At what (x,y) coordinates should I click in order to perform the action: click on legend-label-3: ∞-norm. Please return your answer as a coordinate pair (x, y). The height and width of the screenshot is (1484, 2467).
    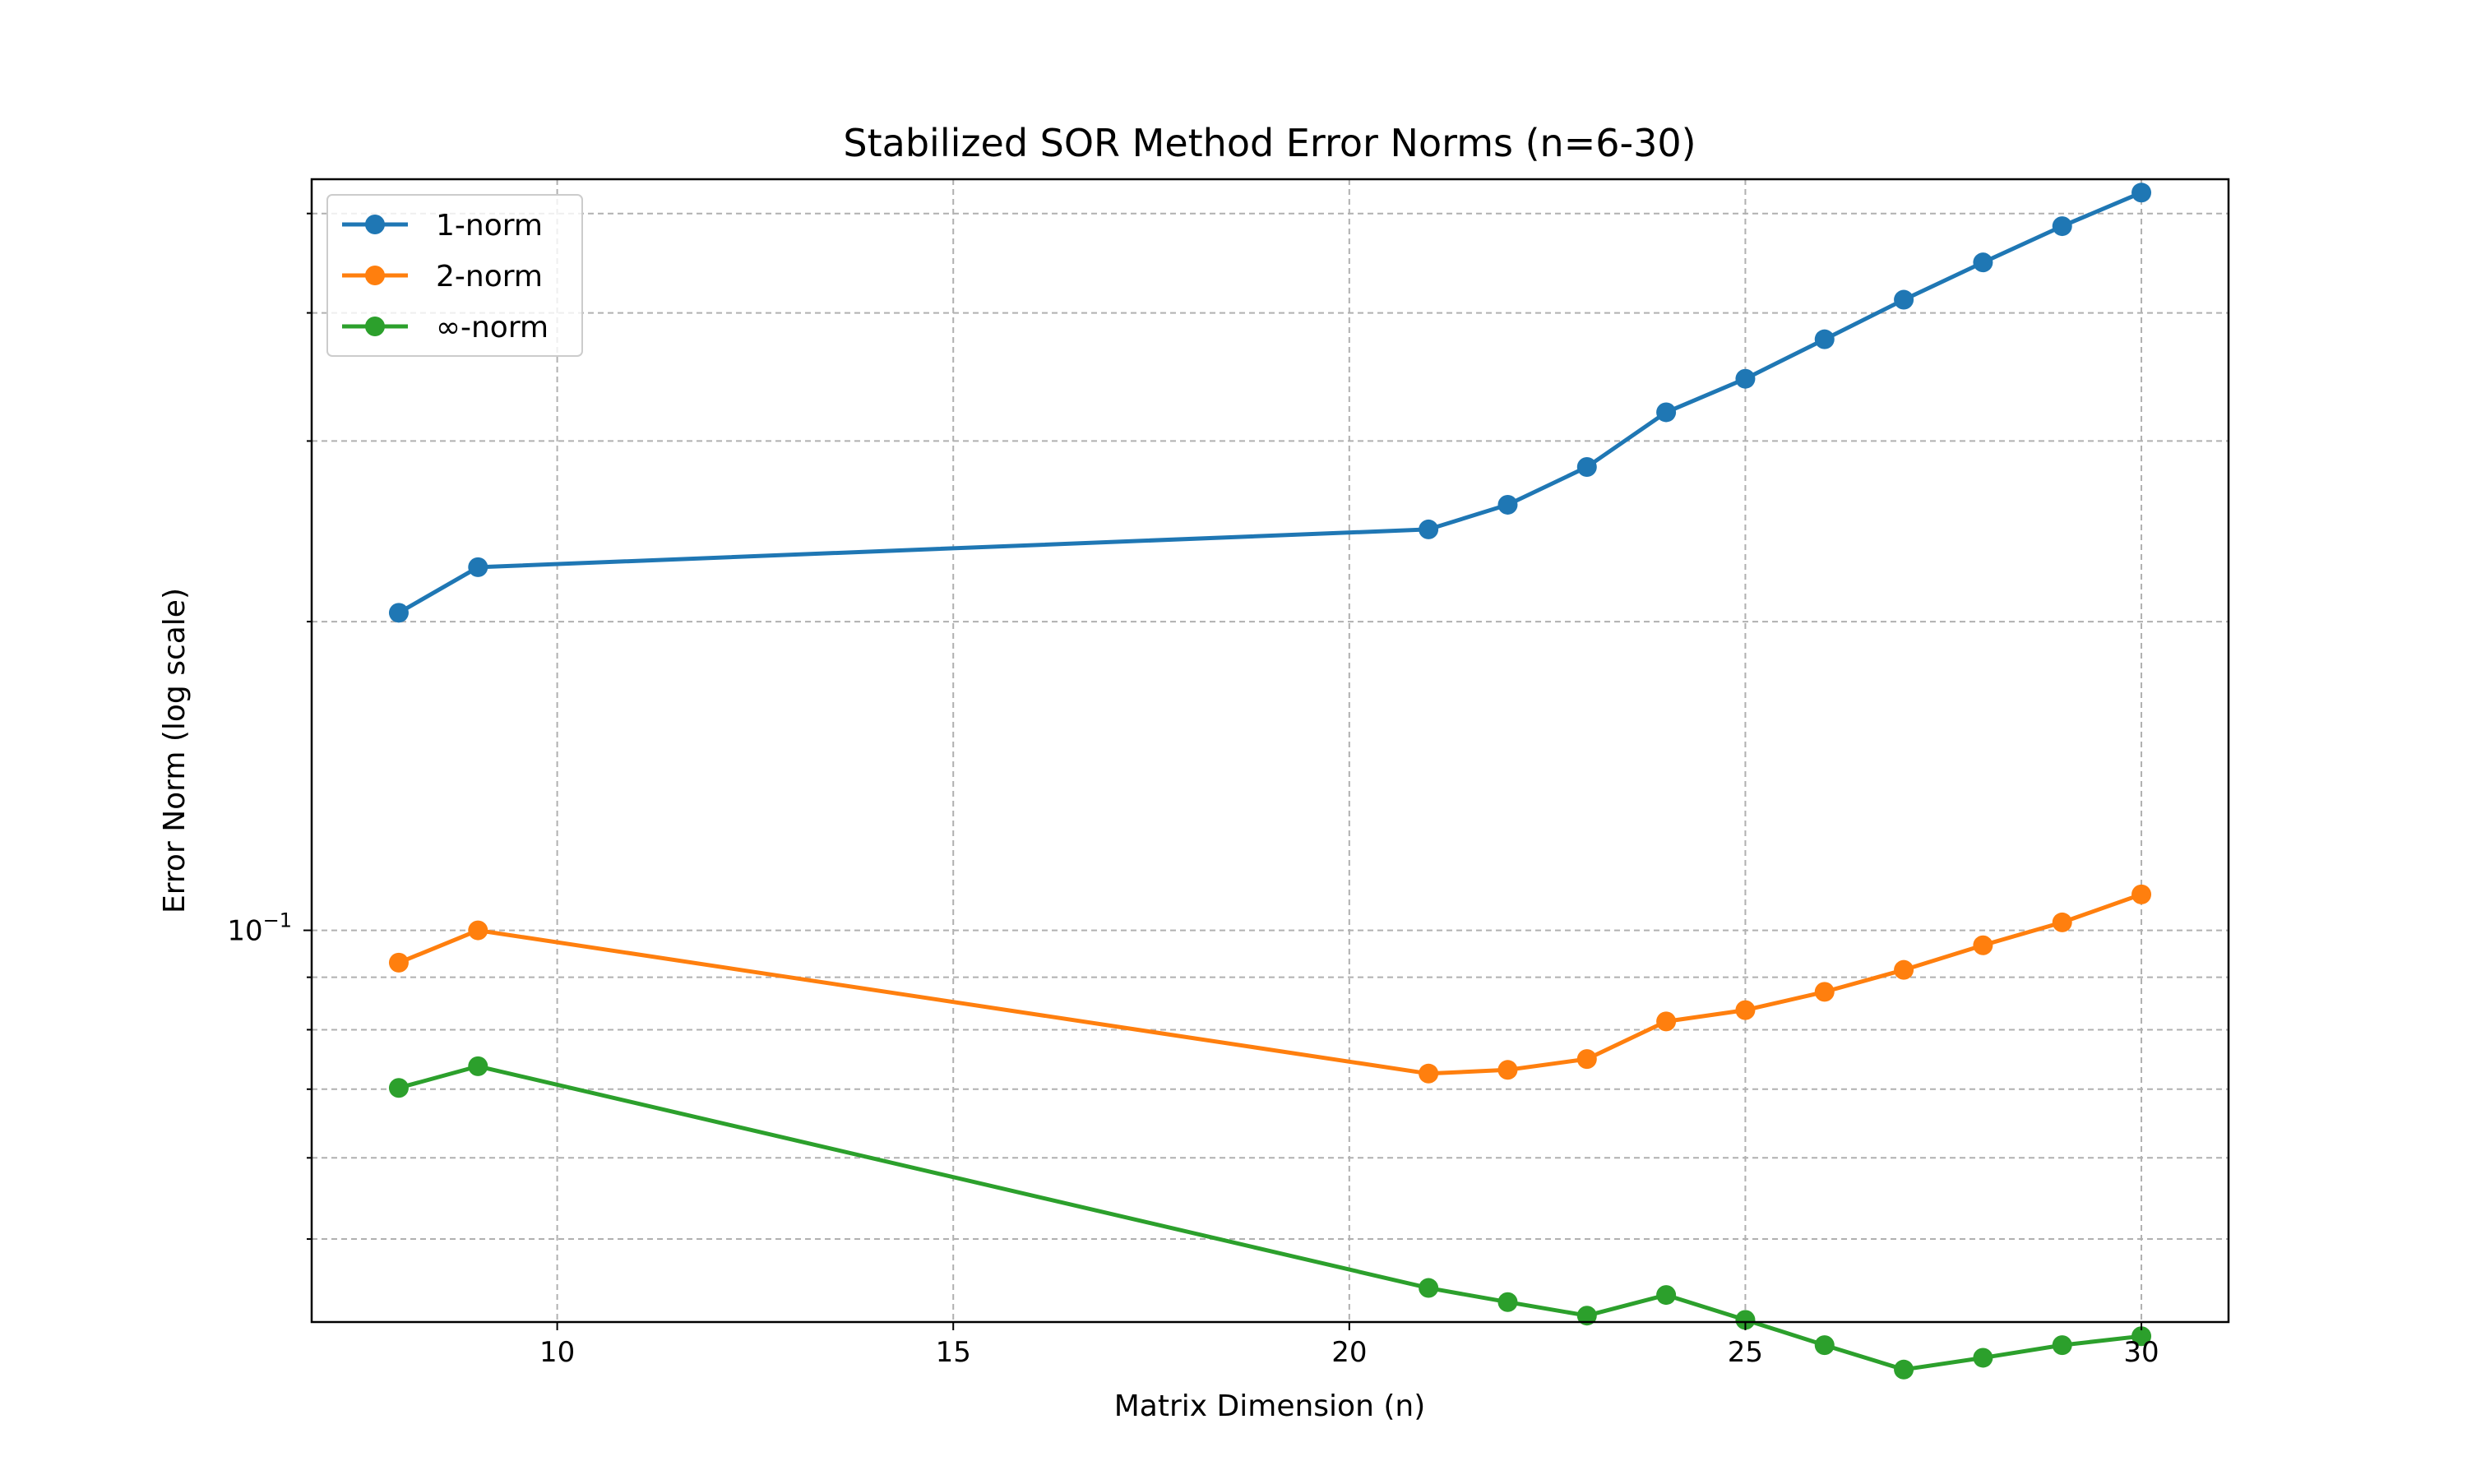
    Looking at the image, I should click on (492, 327).